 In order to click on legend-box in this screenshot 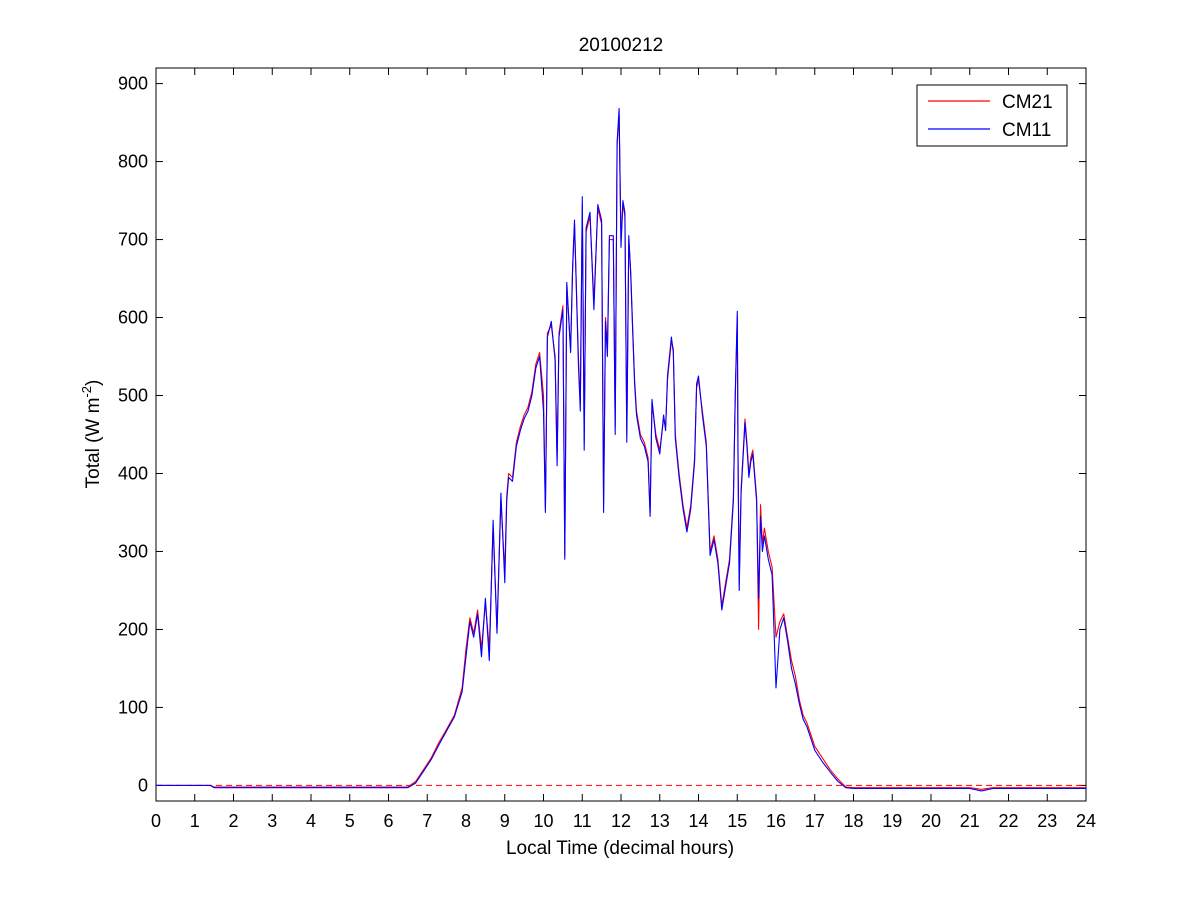, I will do `click(992, 115)`.